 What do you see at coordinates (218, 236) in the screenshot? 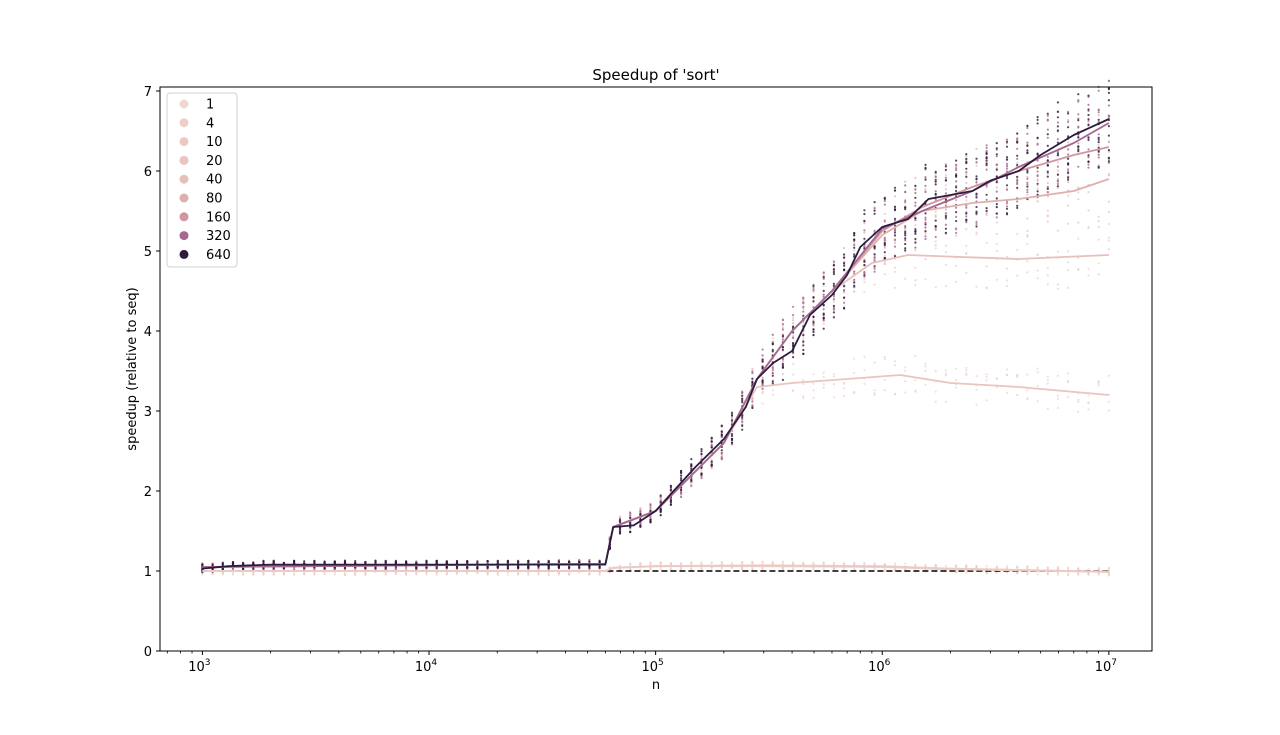
I see `legend-label-320: 320` at bounding box center [218, 236].